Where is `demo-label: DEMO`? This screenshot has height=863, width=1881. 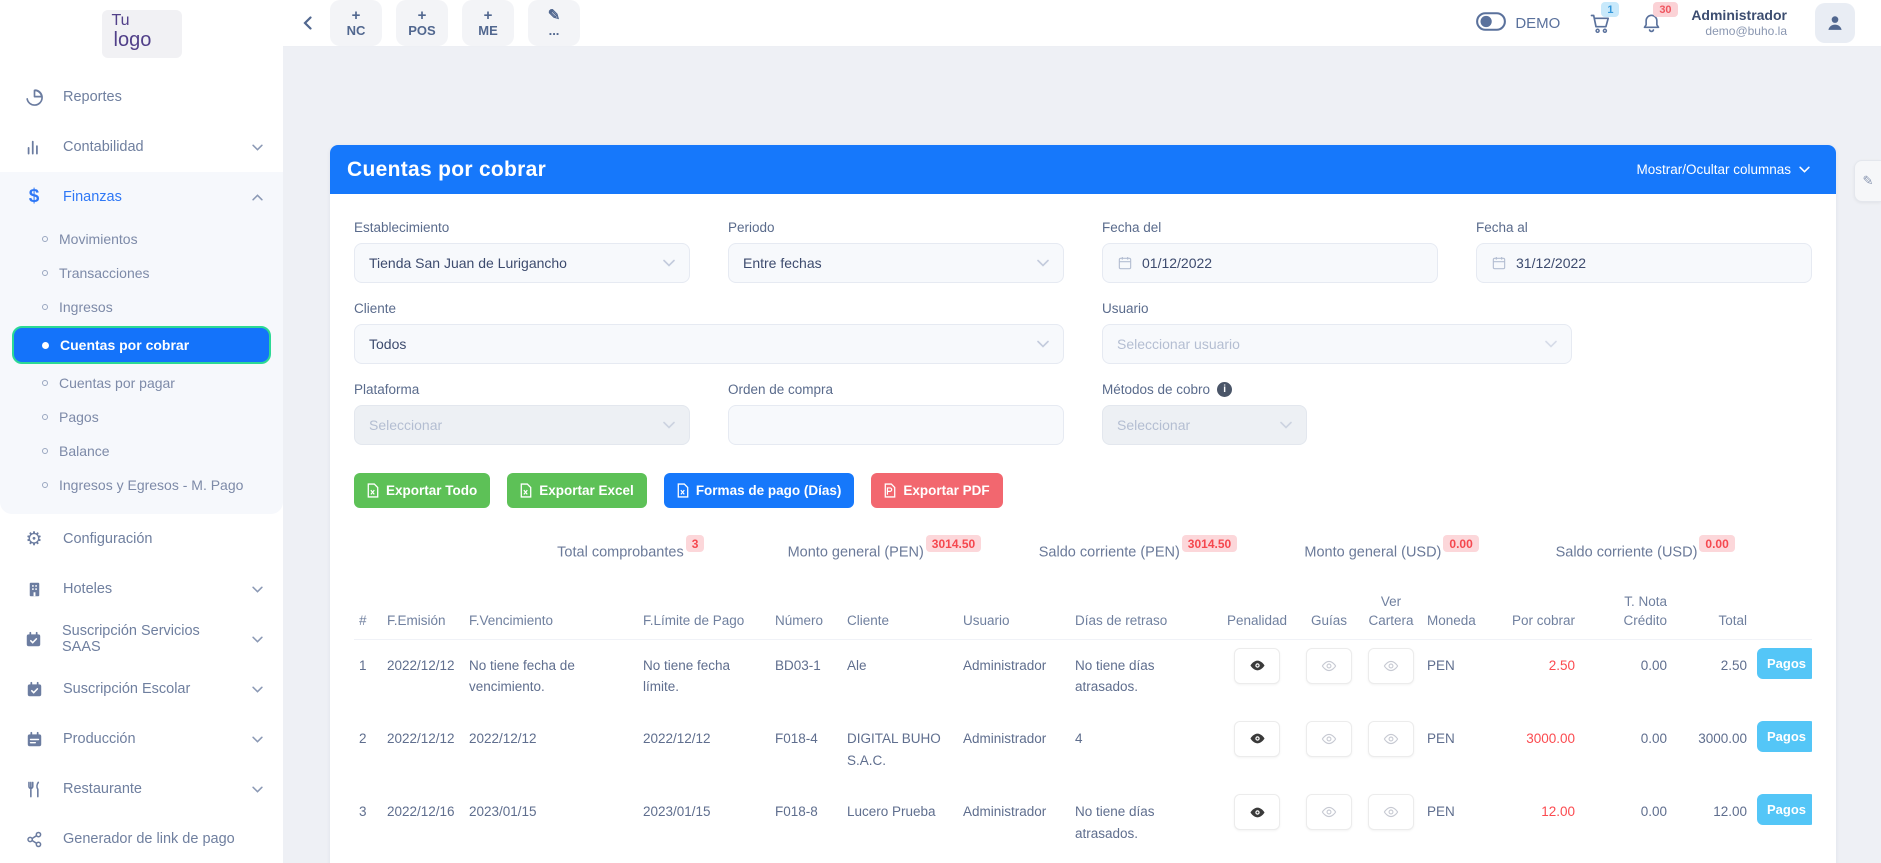
demo-label: DEMO is located at coordinates (1538, 23).